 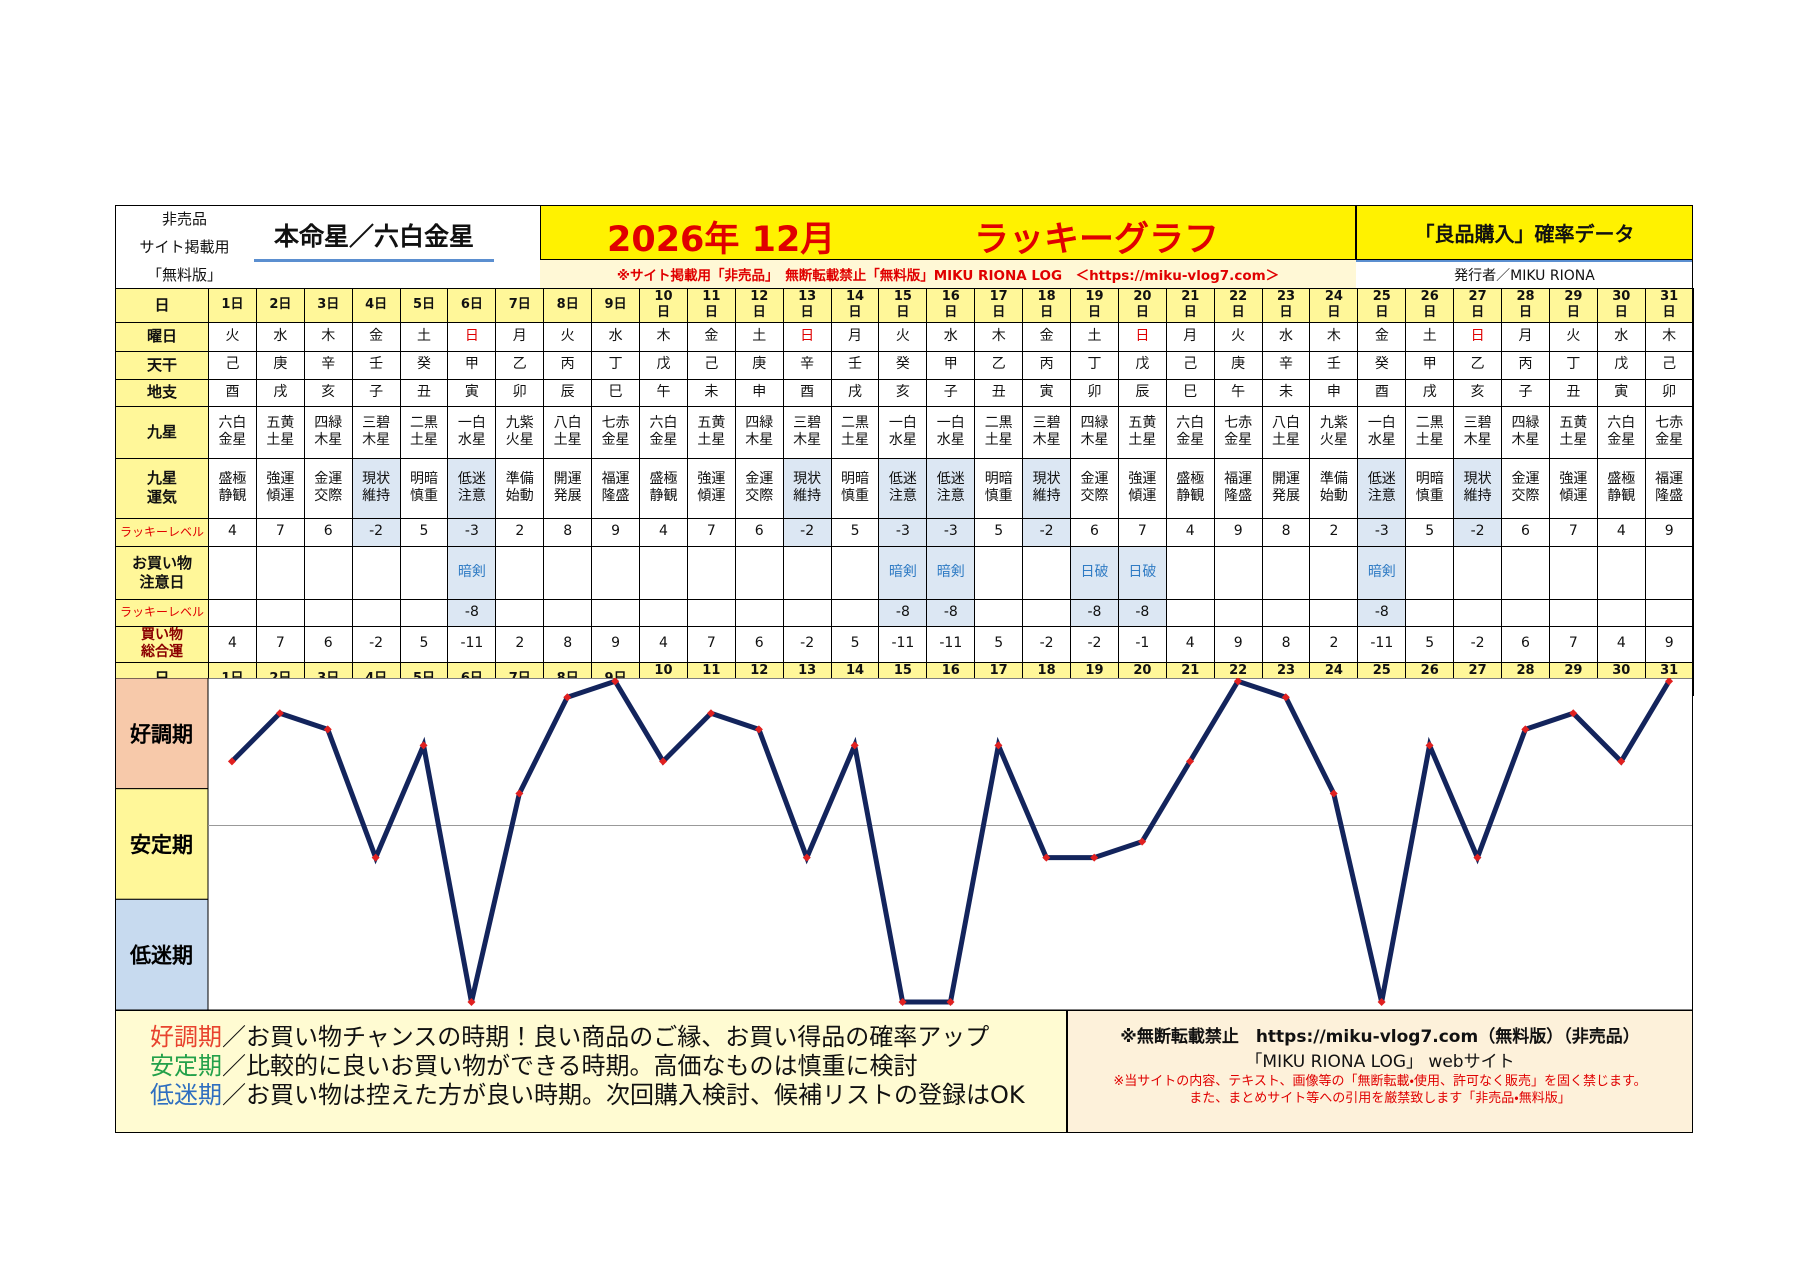 I want to click on cell: 金, so click(x=1047, y=336).